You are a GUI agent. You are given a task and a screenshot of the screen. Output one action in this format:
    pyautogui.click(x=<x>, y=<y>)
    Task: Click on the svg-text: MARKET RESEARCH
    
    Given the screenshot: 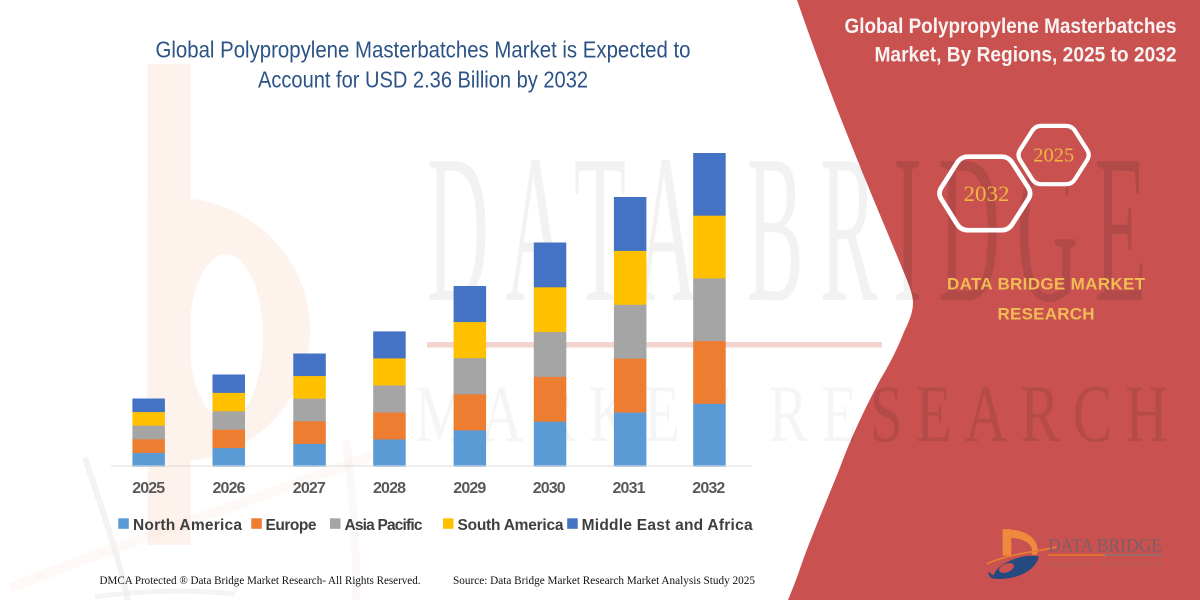 What is the action you would take?
    pyautogui.click(x=1105, y=564)
    